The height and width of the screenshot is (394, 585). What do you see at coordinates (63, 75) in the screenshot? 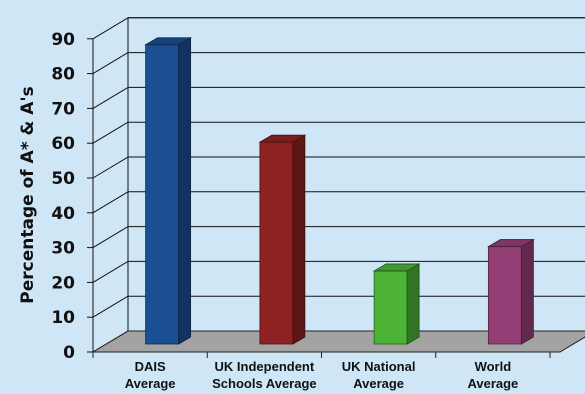
I see `y-tick-label: 80` at bounding box center [63, 75].